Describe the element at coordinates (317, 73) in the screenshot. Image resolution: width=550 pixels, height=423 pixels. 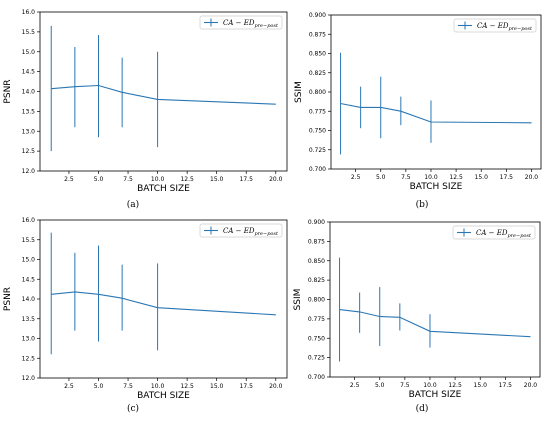
I see `y-tick-label: 0.825` at that location.